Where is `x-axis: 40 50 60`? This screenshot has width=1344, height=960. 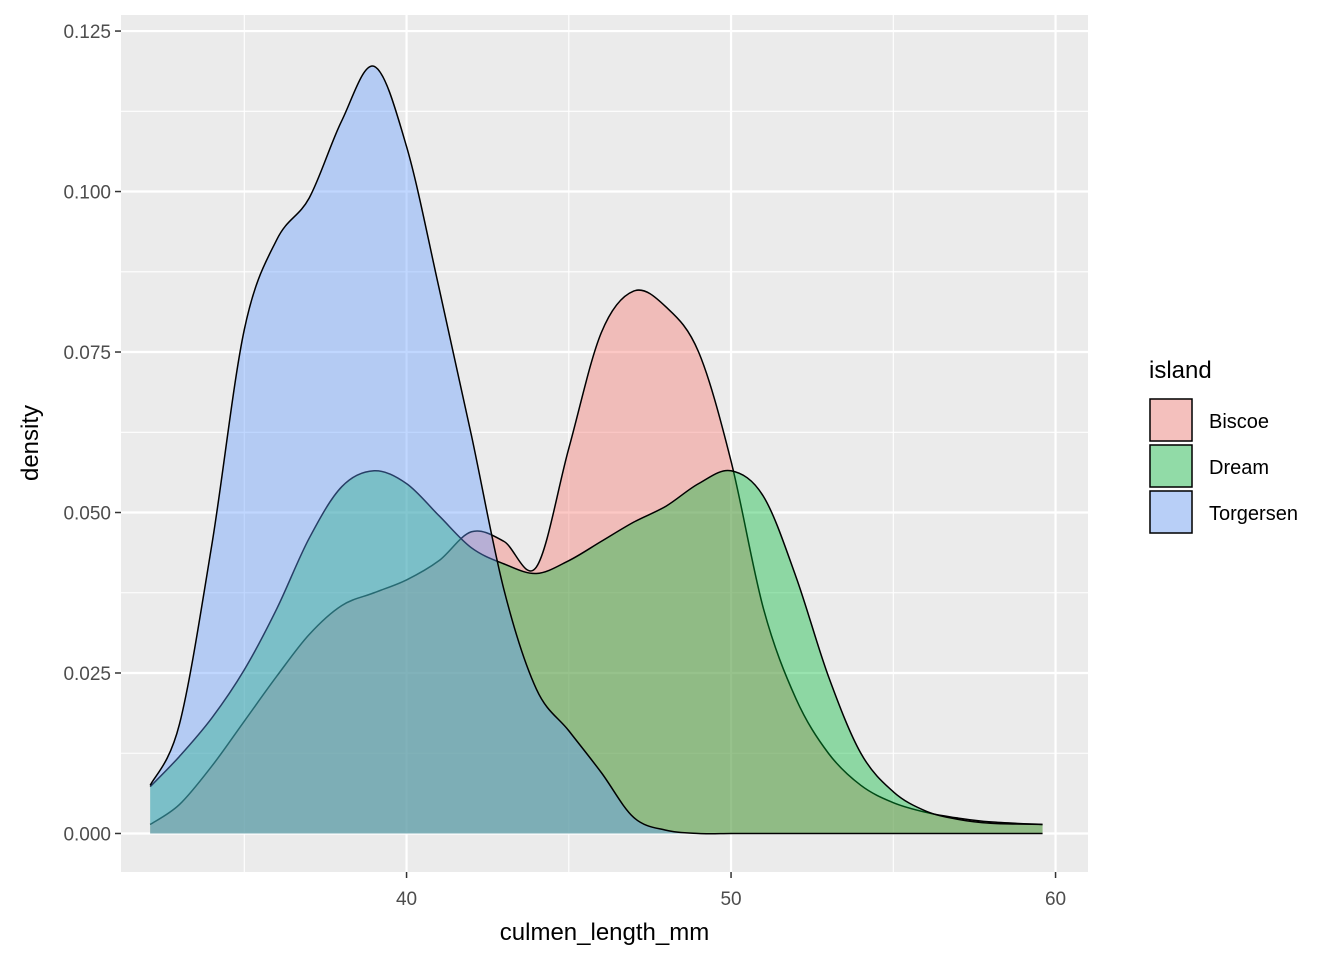
x-axis: 40 50 60 is located at coordinates (731, 891).